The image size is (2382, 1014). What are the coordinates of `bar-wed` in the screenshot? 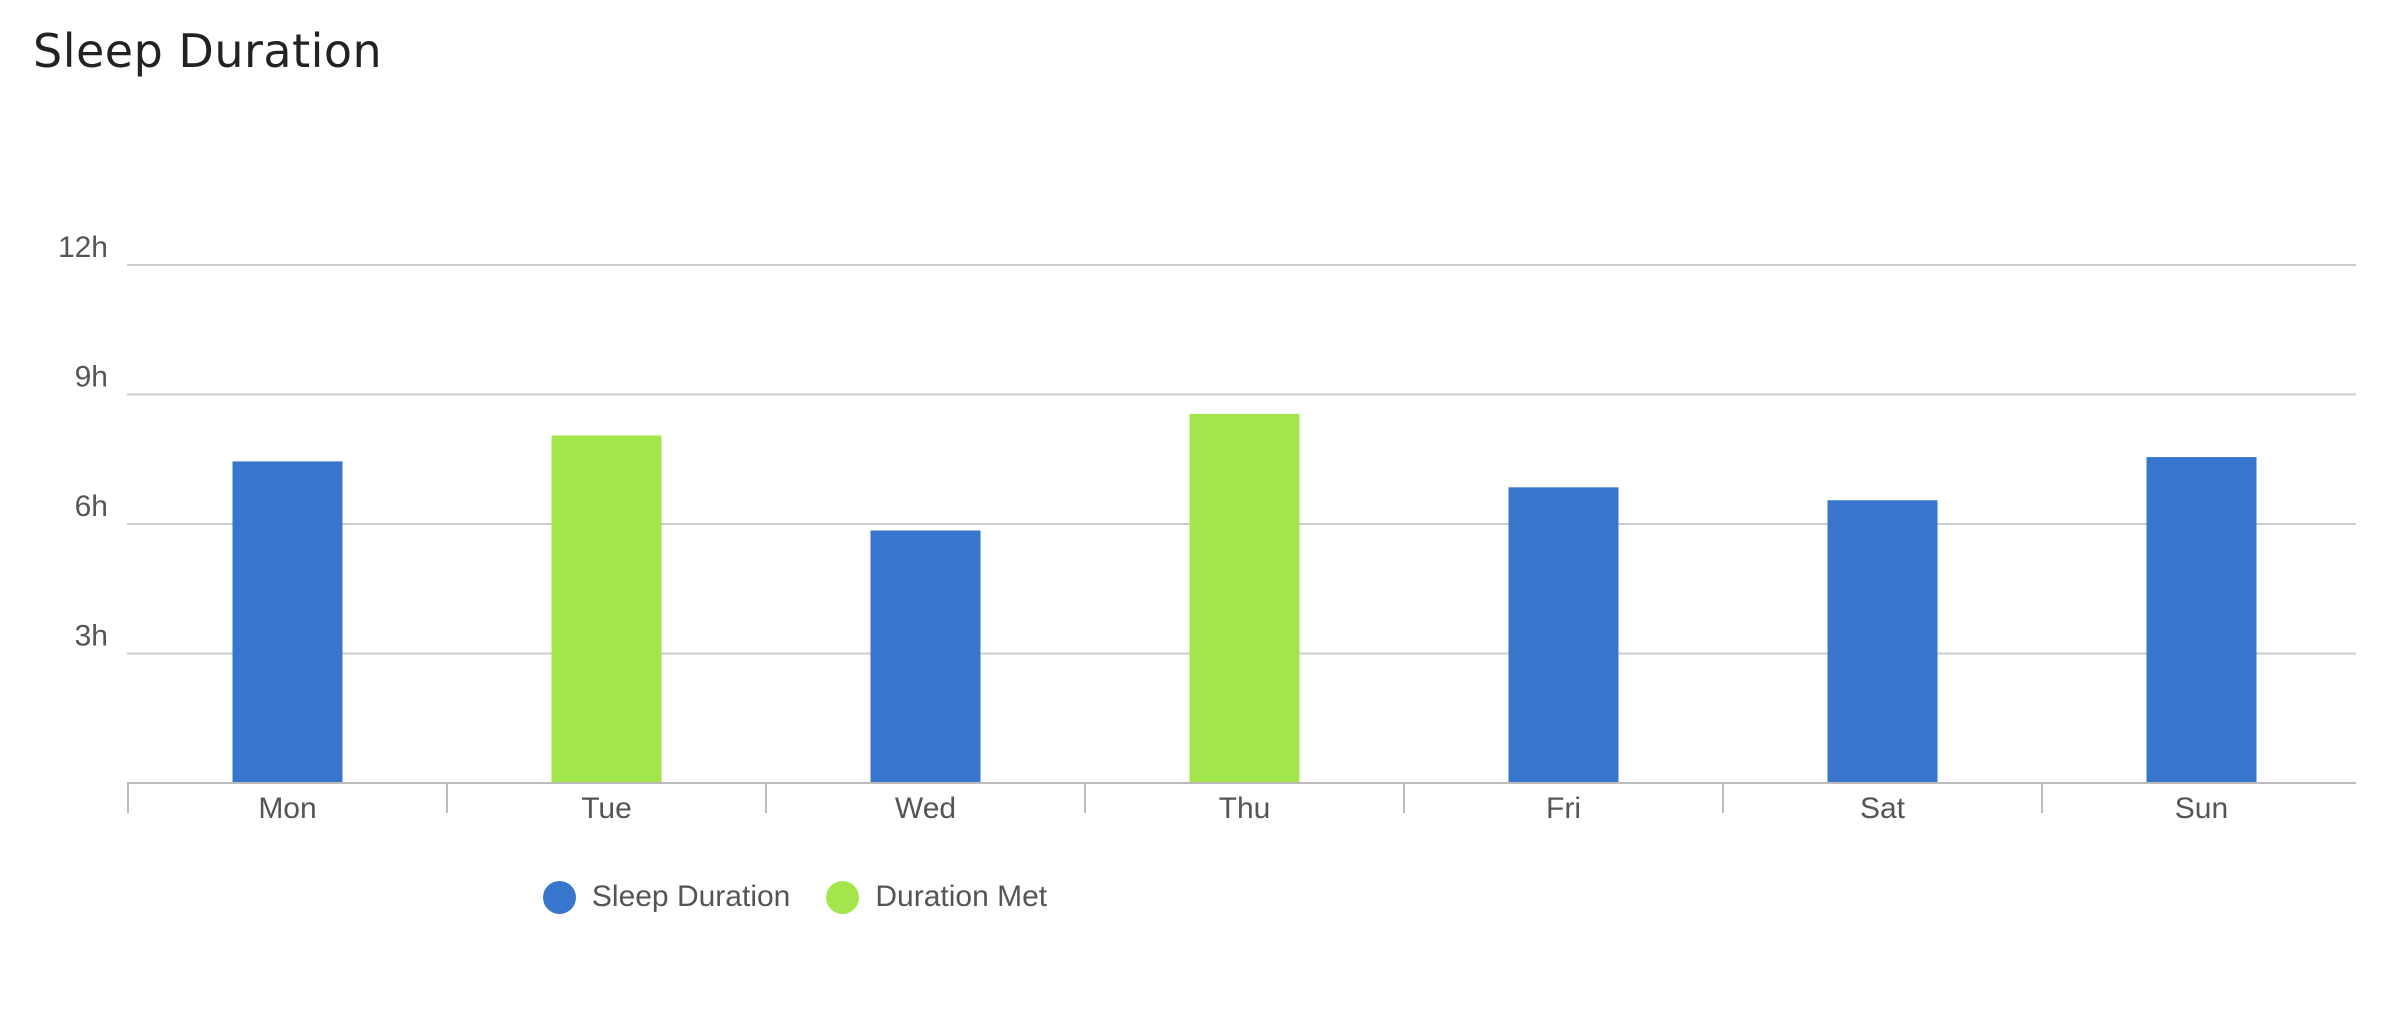 It's located at (925, 656).